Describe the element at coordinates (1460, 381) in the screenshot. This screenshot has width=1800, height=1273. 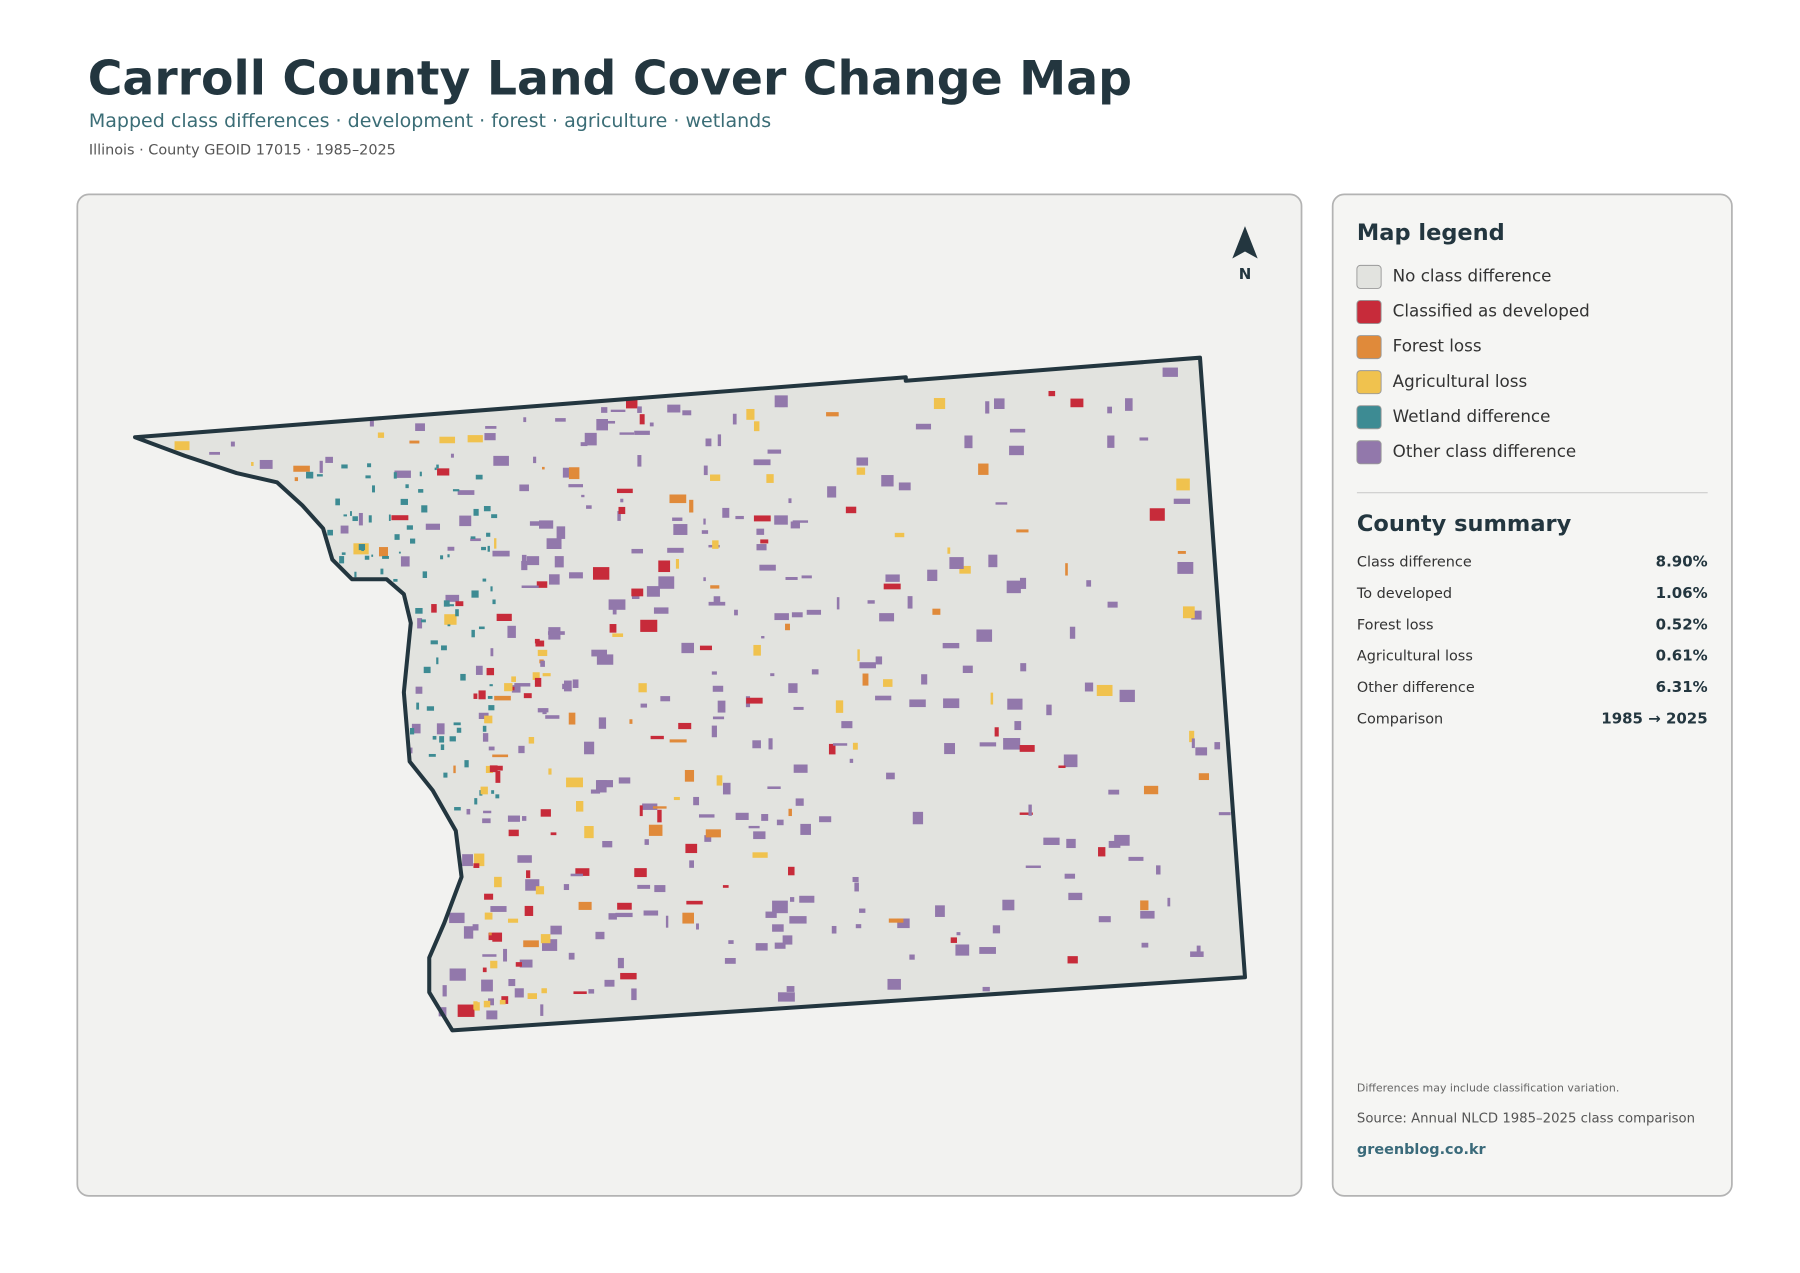
I see `legend-label: Agricultural loss` at that location.